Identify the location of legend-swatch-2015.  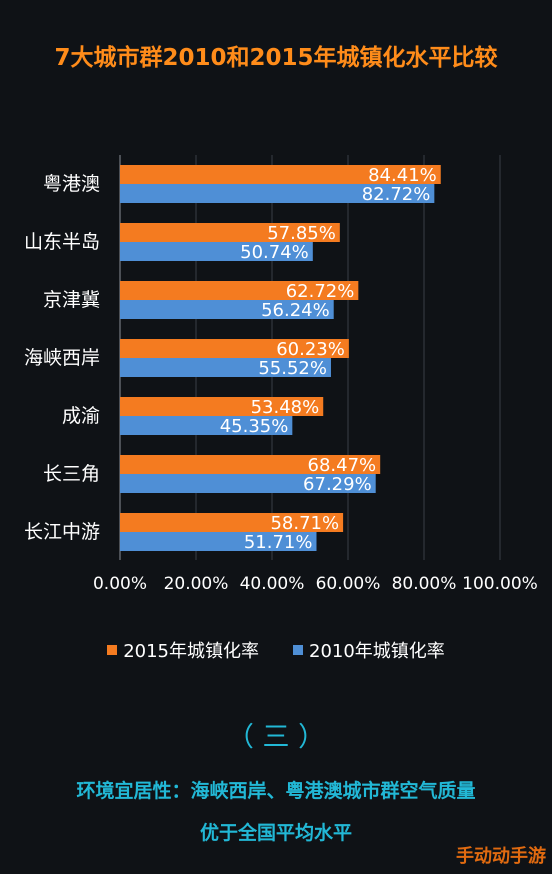
(112, 650).